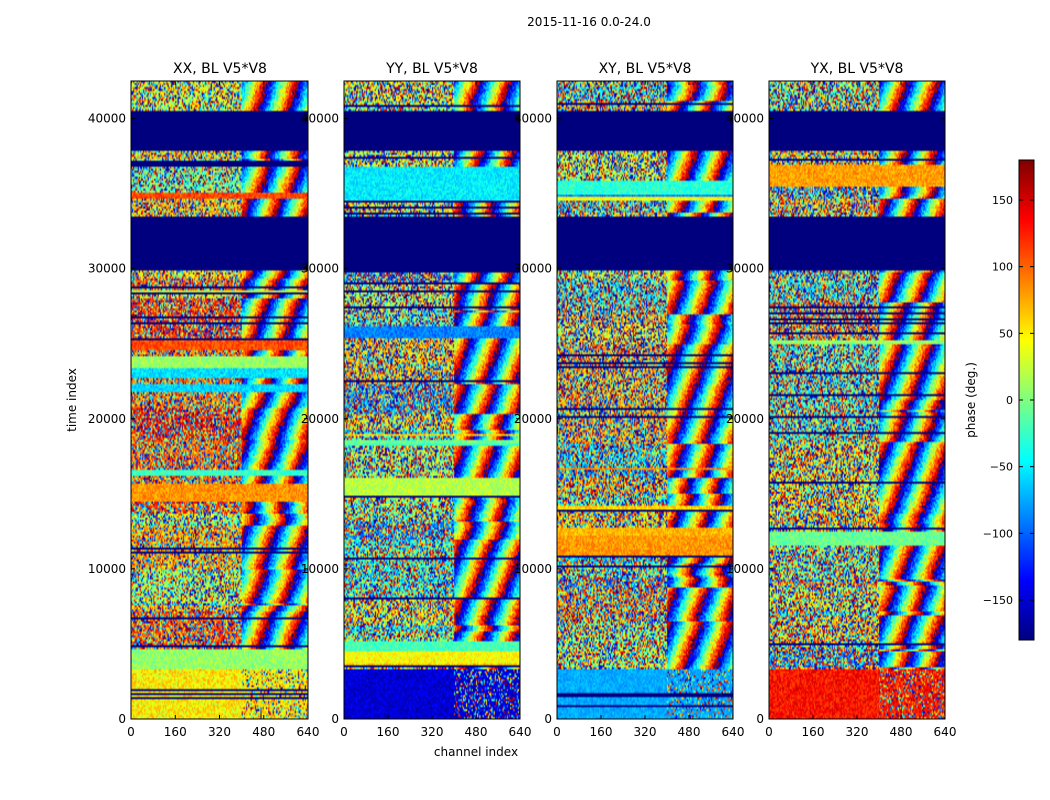 The width and height of the screenshot is (1050, 800). What do you see at coordinates (432, 400) in the screenshot?
I see `panel-yy-heatmap` at bounding box center [432, 400].